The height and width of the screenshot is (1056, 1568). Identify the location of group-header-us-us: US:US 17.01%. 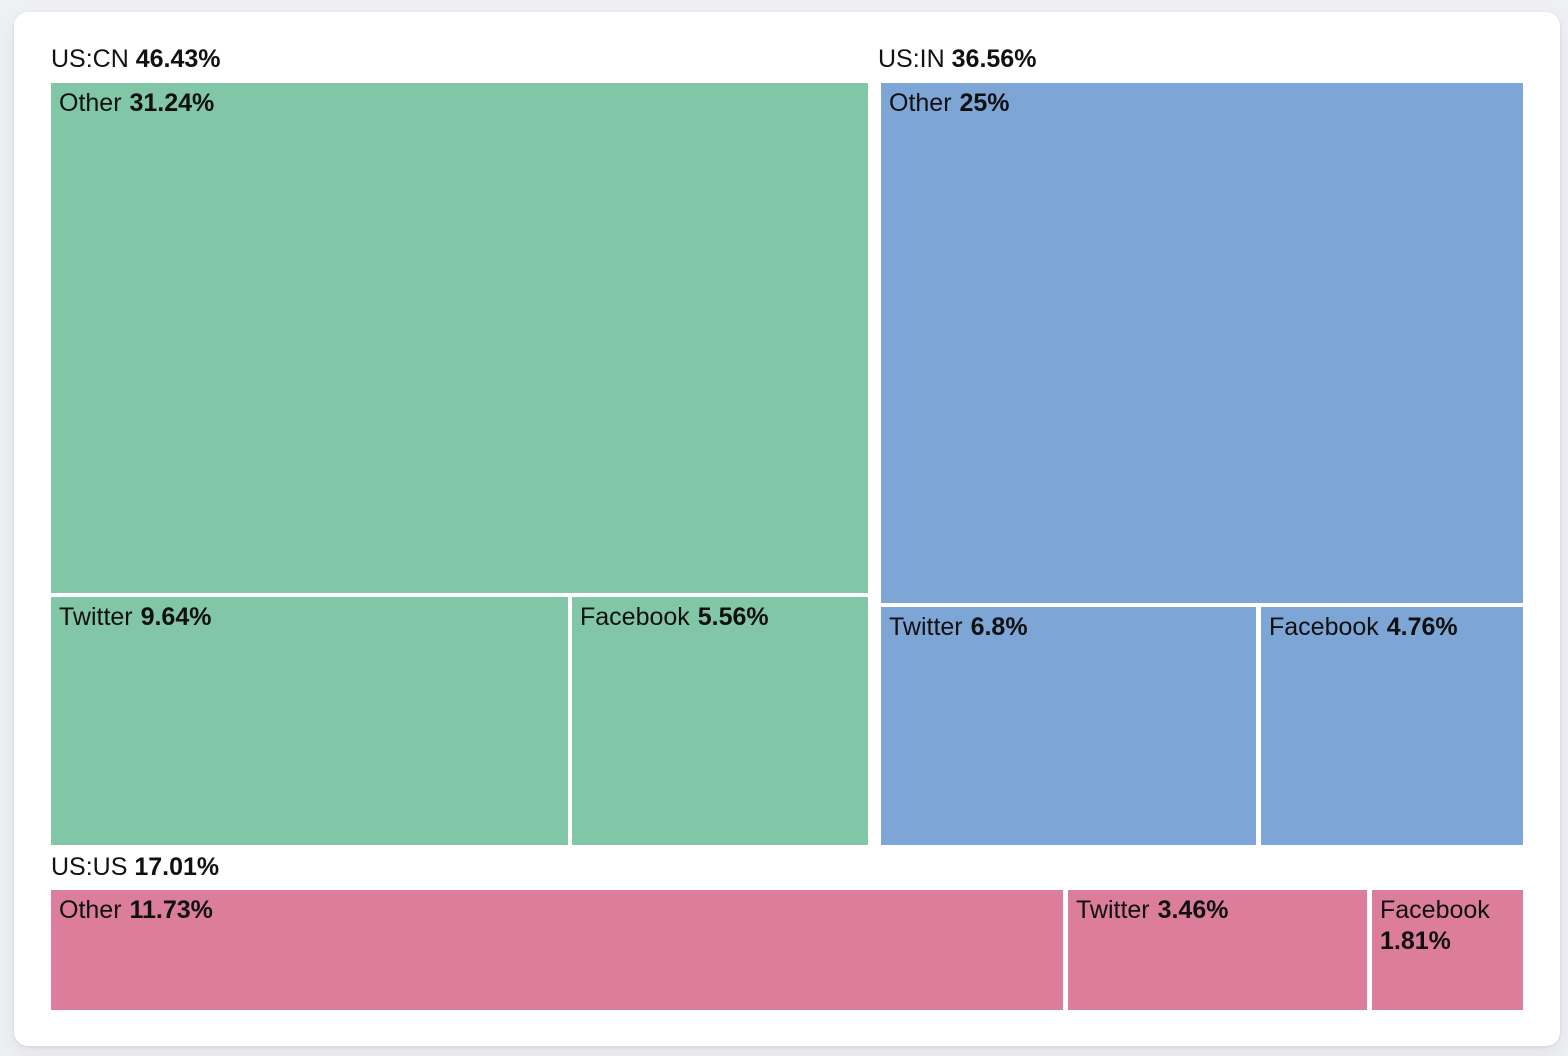
(135, 867).